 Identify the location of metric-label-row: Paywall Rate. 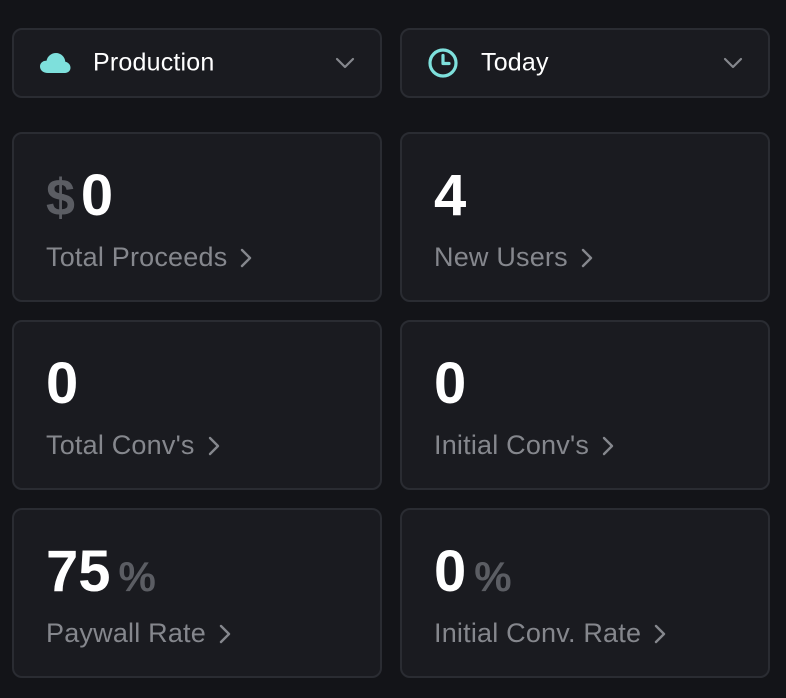
(139, 633).